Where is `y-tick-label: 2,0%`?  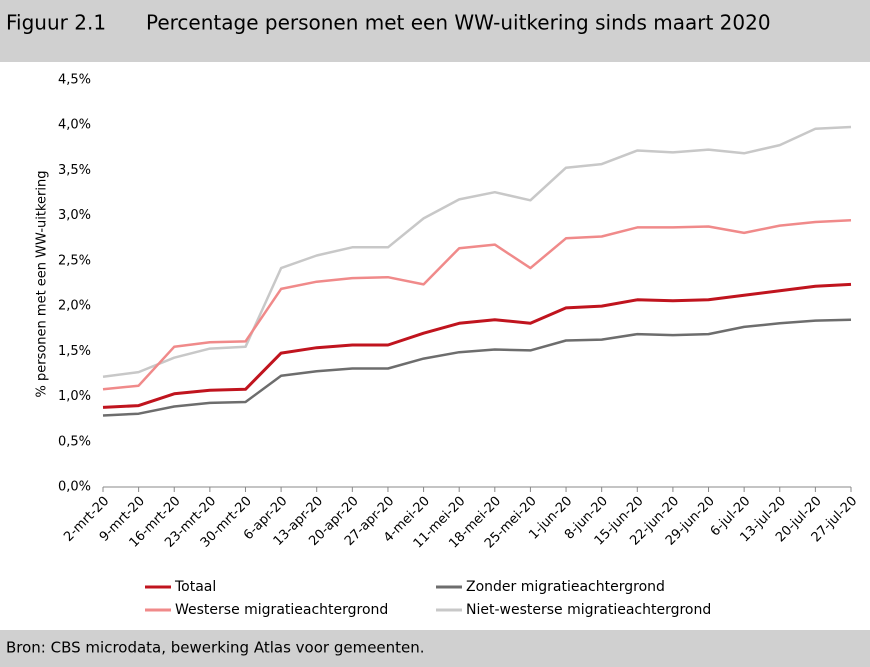
y-tick-label: 2,0% is located at coordinates (74, 306).